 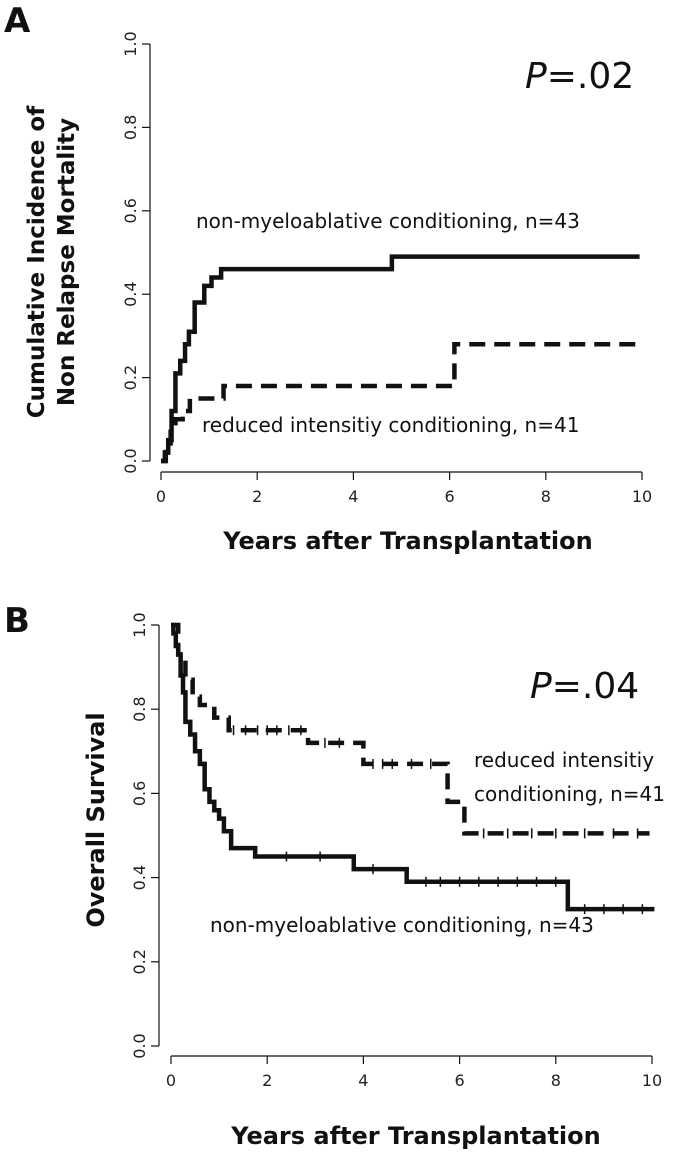 What do you see at coordinates (546, 496) in the screenshot?
I see `panel-a-x-tick-label: 8` at bounding box center [546, 496].